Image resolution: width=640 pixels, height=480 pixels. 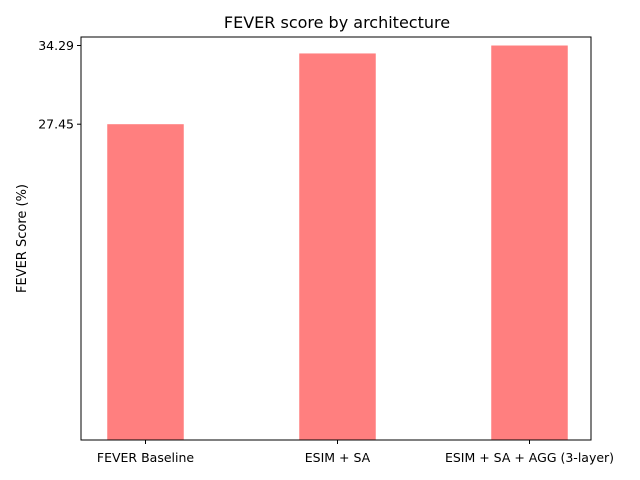 What do you see at coordinates (56, 124) in the screenshot?
I see `y-tick-label-1: 27.45` at bounding box center [56, 124].